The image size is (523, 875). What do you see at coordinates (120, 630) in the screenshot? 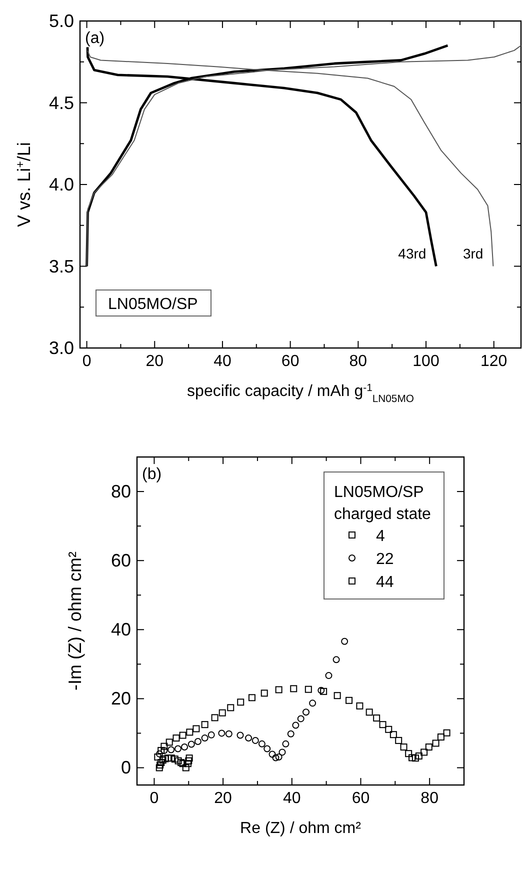
I see `y-tick-label: 40` at bounding box center [120, 630].